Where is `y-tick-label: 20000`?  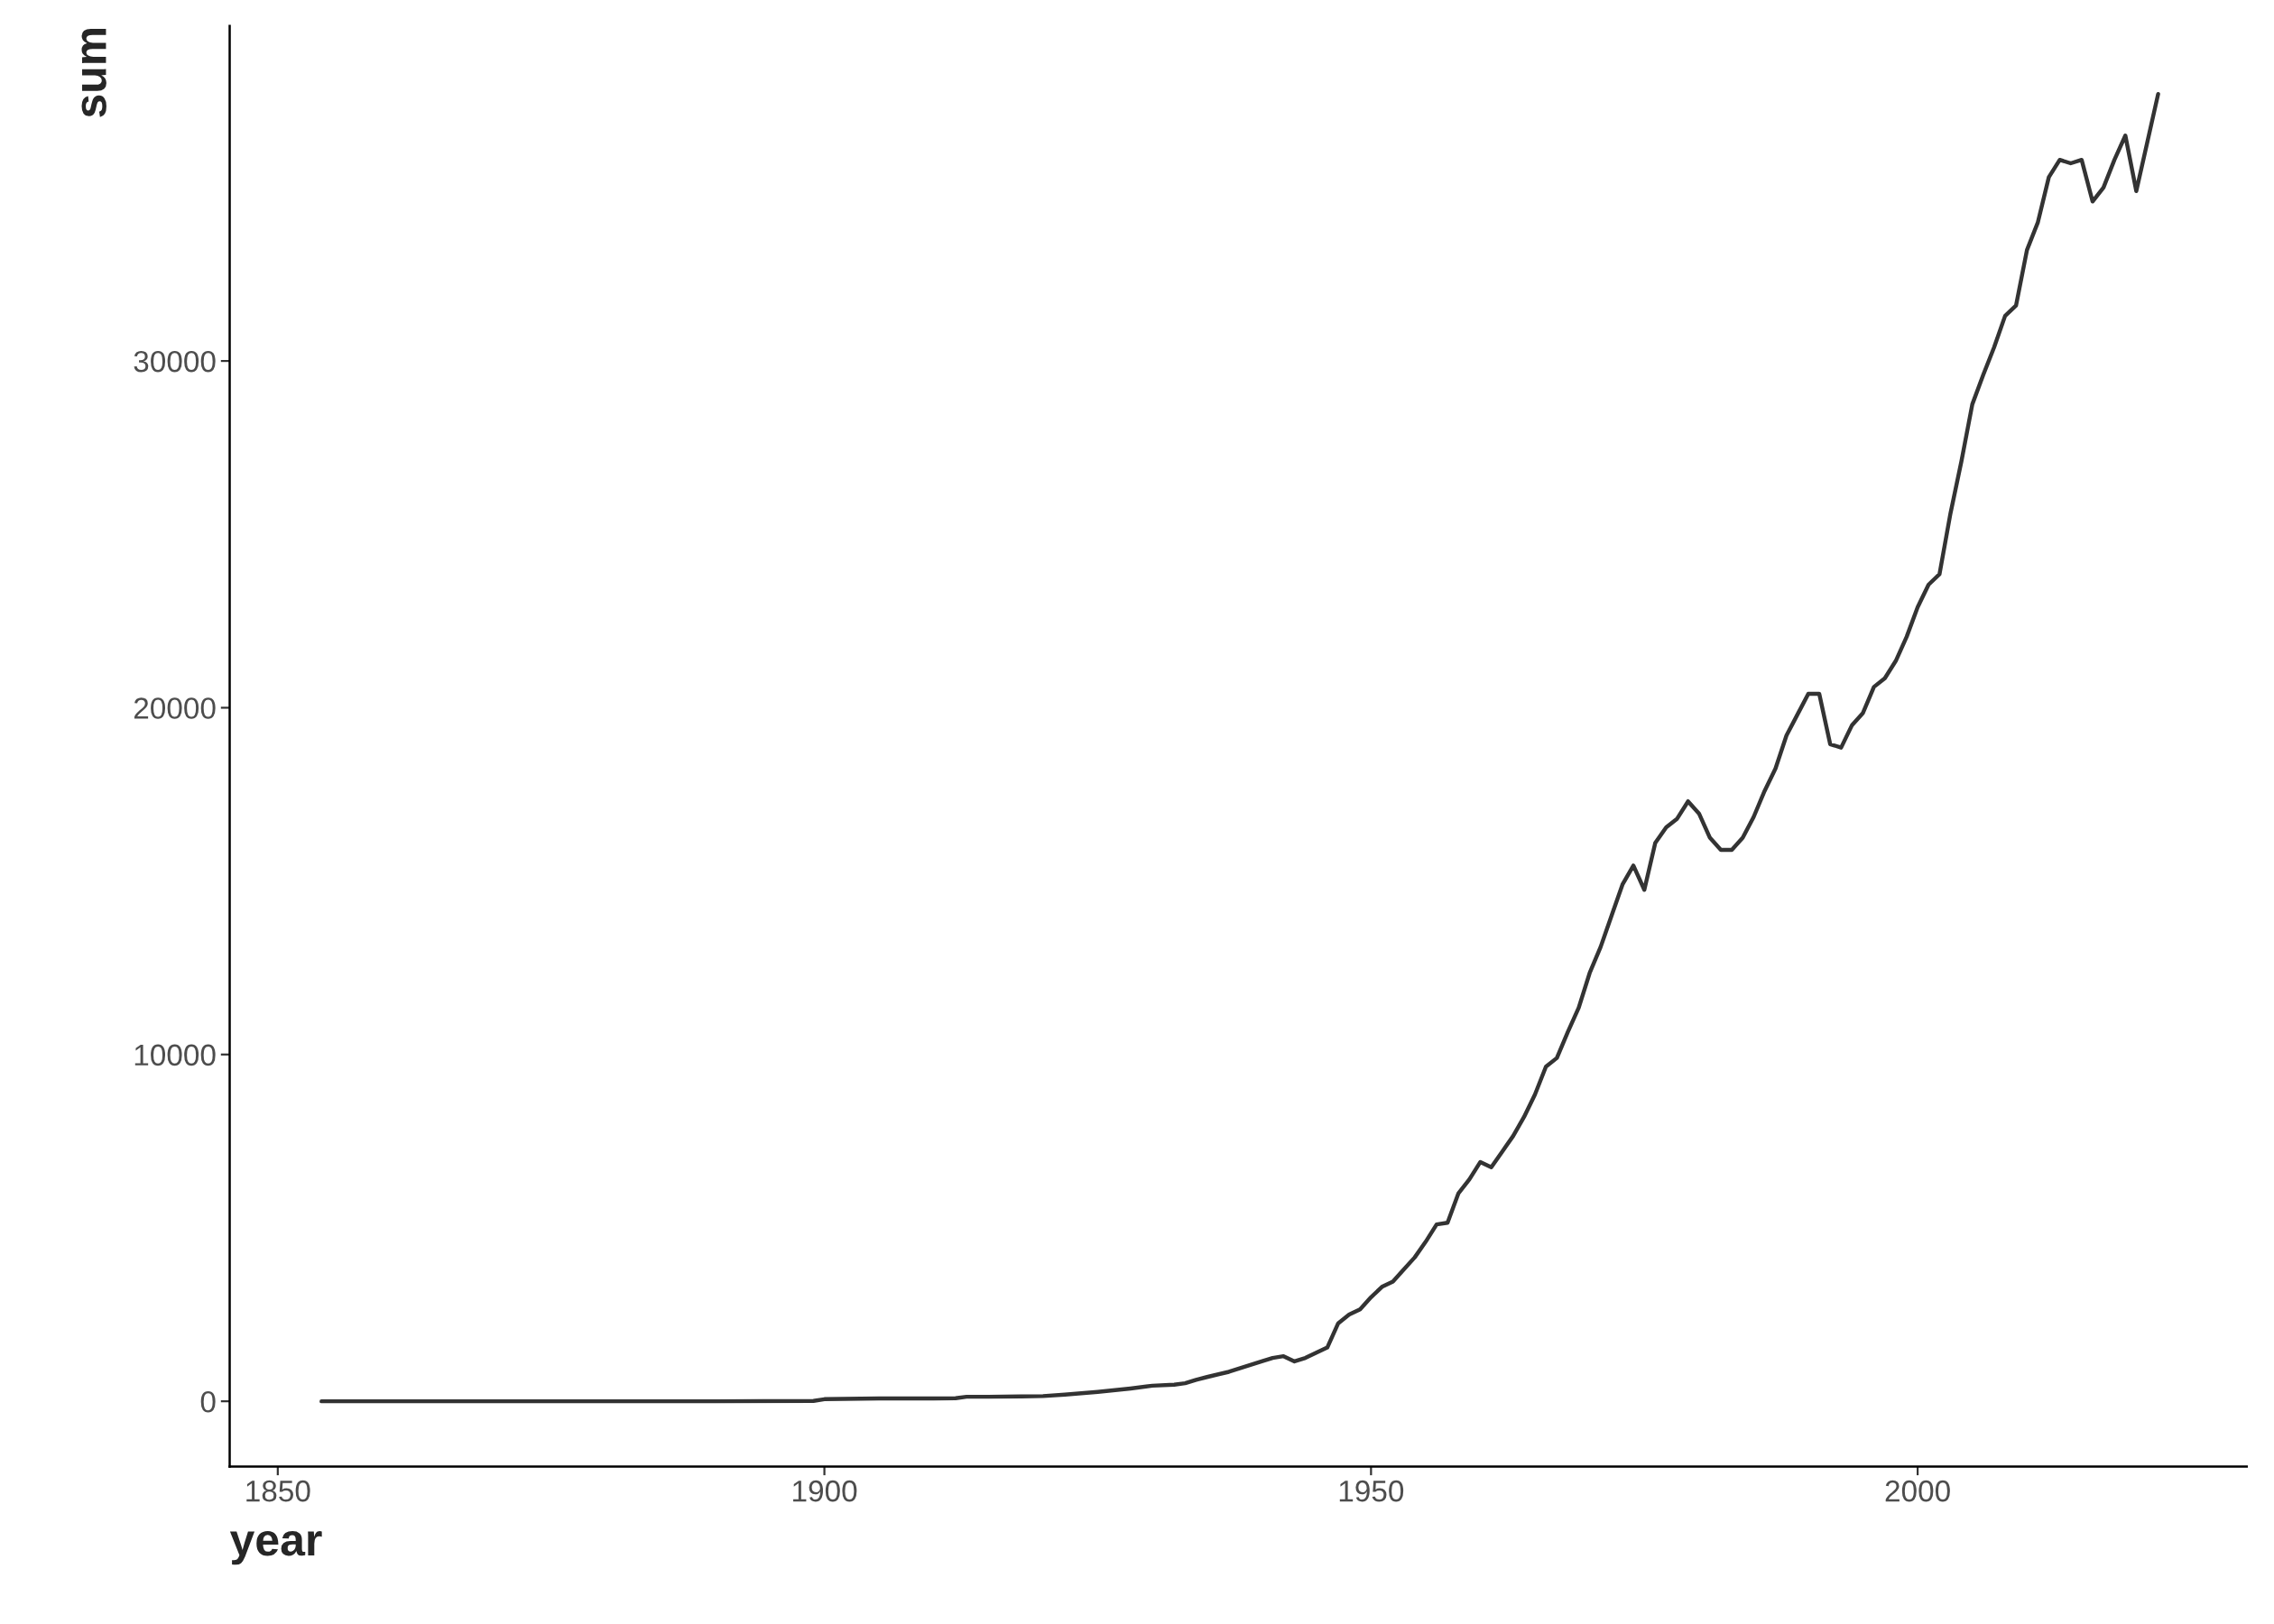
y-tick-label: 20000 is located at coordinates (175, 708).